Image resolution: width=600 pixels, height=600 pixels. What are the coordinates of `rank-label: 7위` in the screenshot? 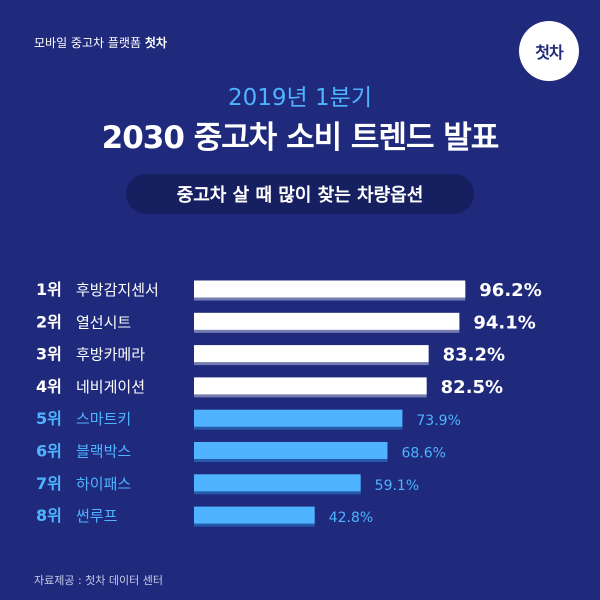 It's located at (49, 483).